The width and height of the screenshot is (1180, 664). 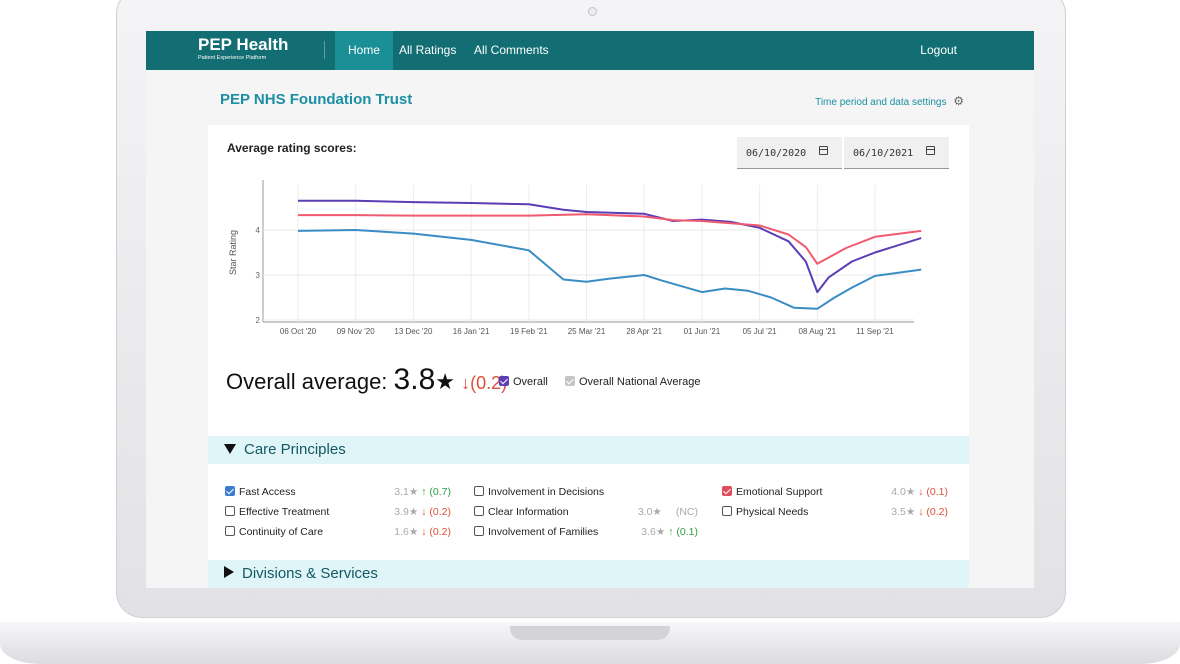 I want to click on x-tick-label: 08 Aug '21, so click(x=818, y=331).